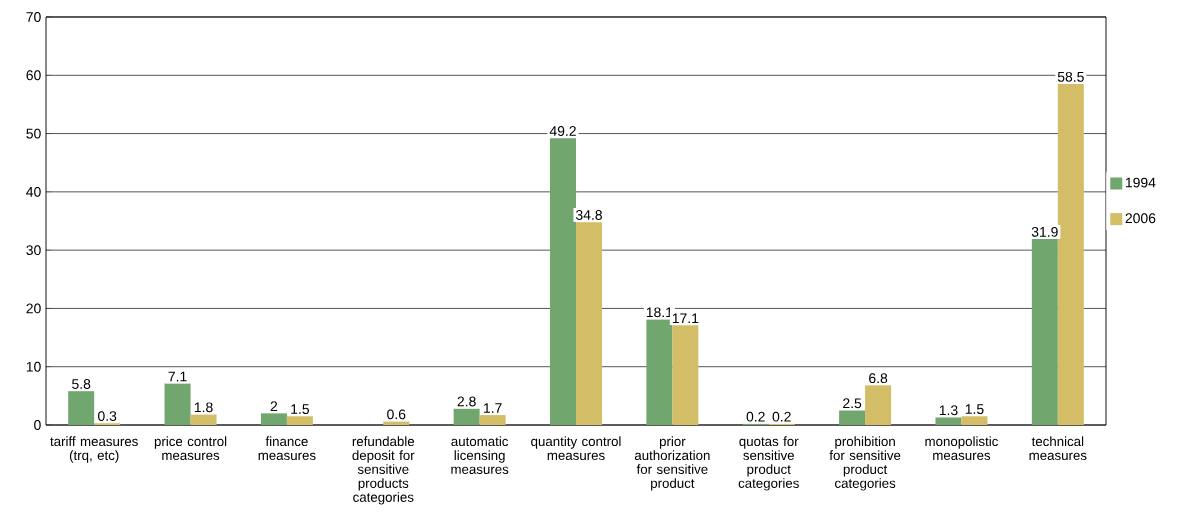 This screenshot has height=522, width=1189. I want to click on data-label: 18.1, so click(659, 312).